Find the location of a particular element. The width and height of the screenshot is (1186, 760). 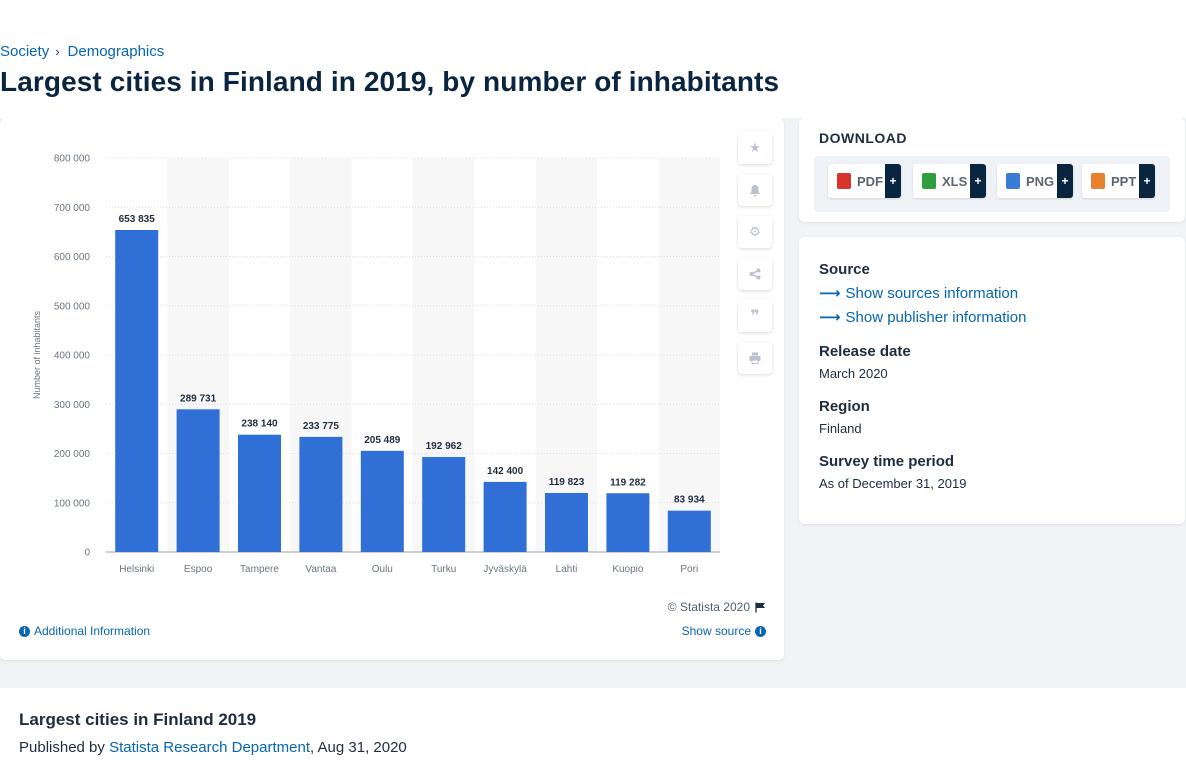

chart-copyright: © Statista 2020 is located at coordinates (717, 607).